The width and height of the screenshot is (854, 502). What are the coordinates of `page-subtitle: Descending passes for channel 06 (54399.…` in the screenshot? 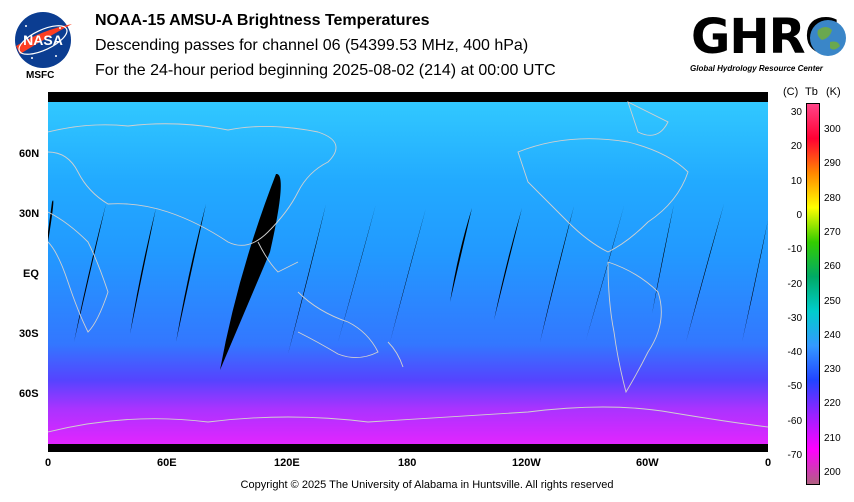 It's located at (312, 45).